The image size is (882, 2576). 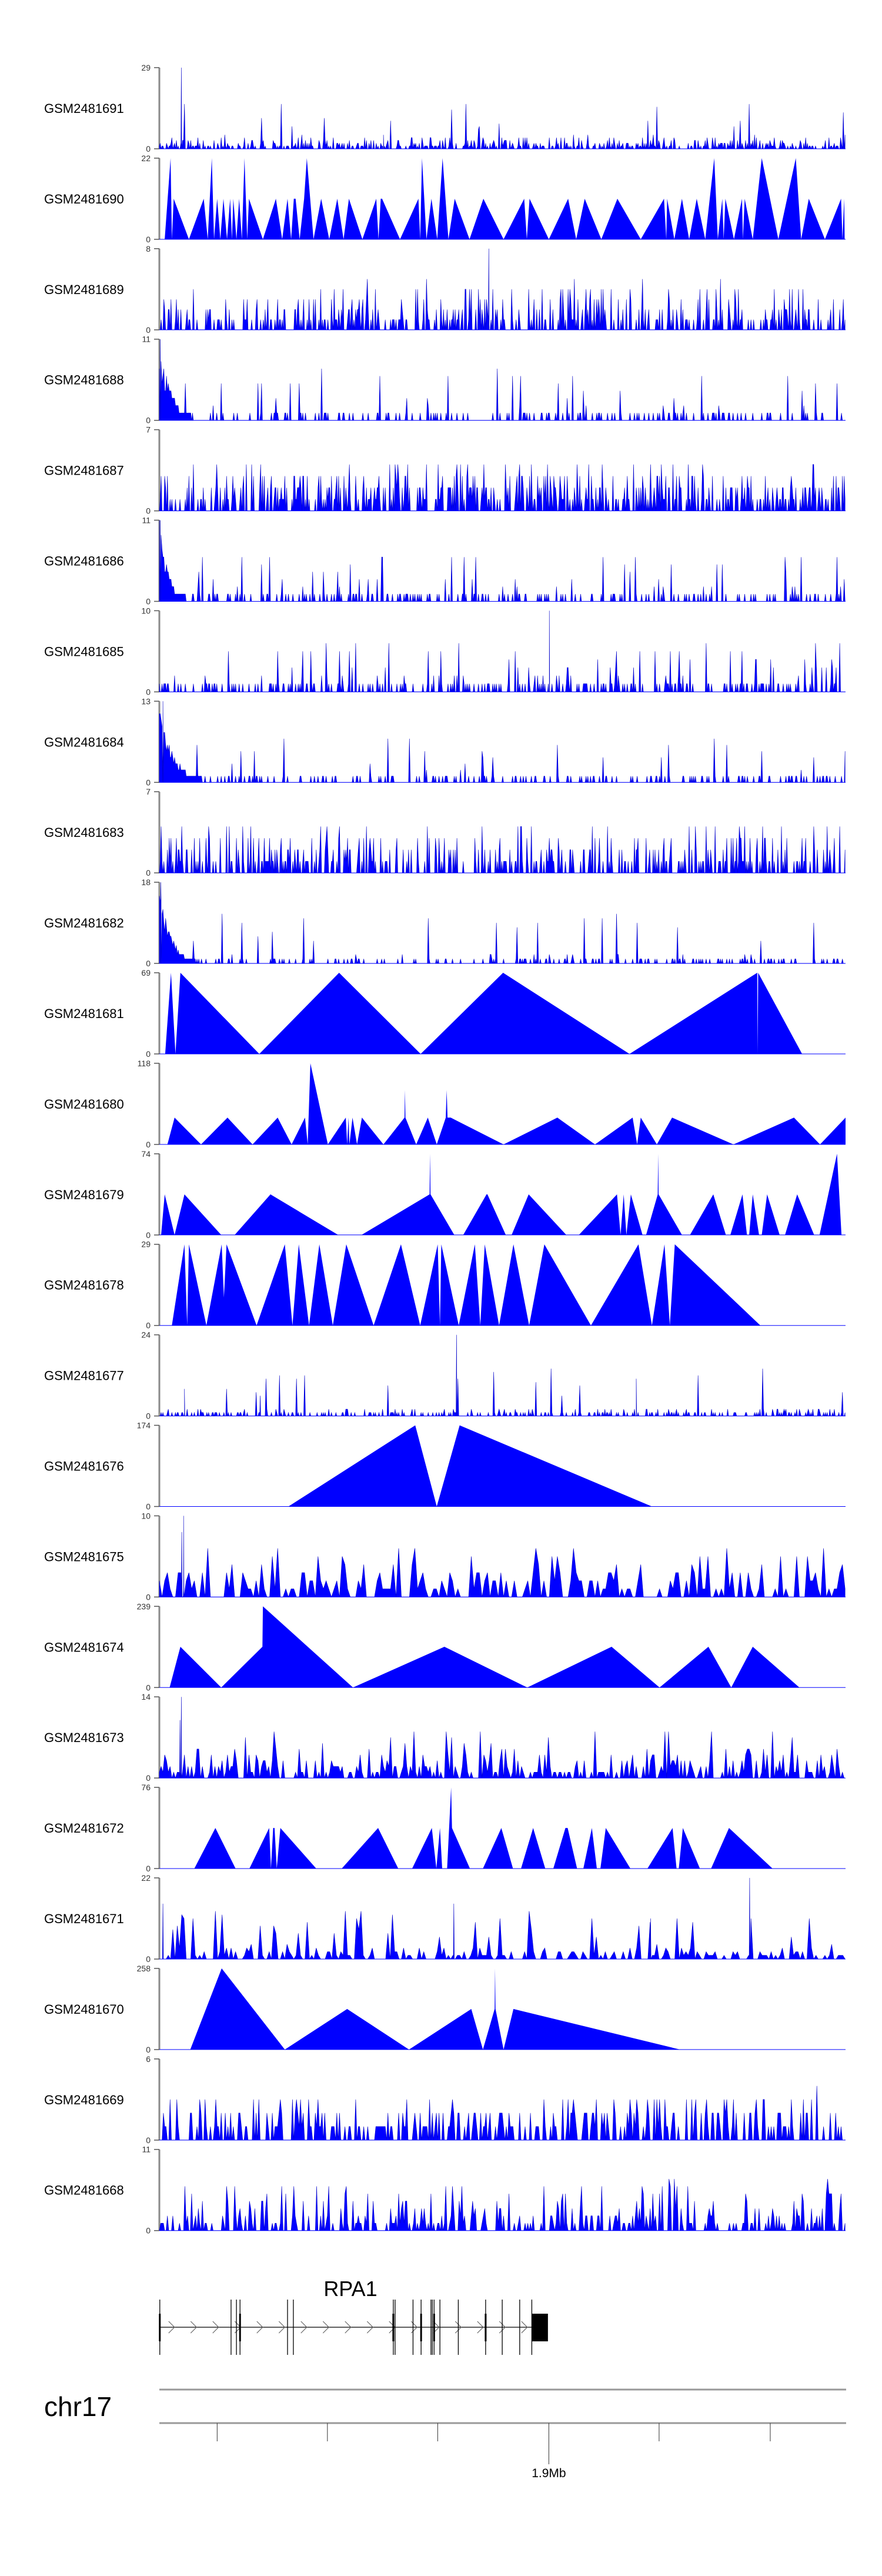 I want to click on track-GSM2481681: GSM2481681 69 0, so click(x=445, y=1013).